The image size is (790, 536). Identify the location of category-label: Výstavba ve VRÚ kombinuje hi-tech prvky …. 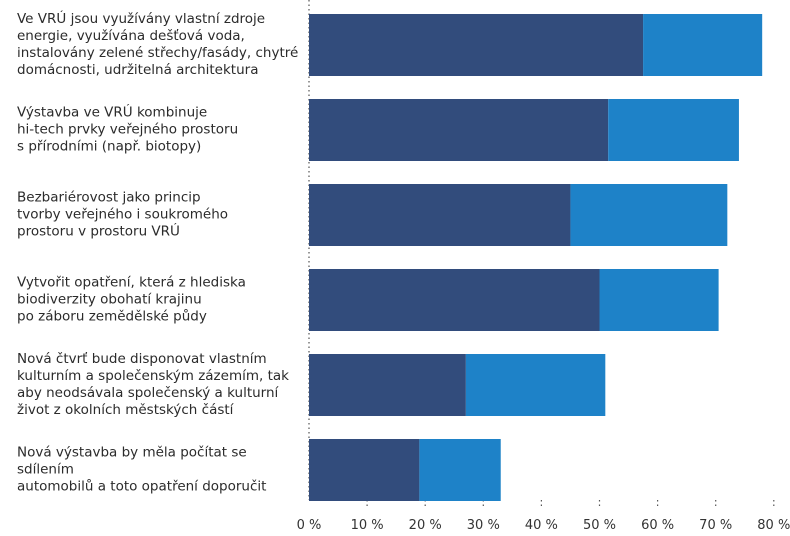
(128, 129).